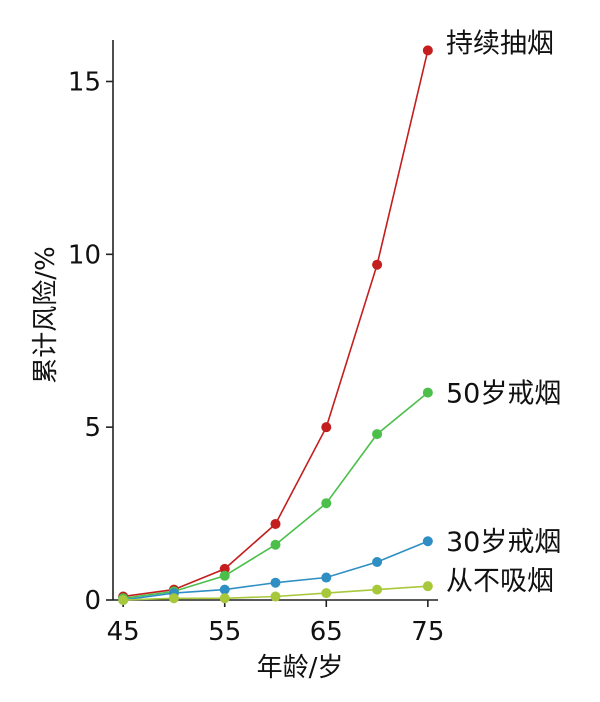  What do you see at coordinates (84, 255) in the screenshot?
I see `y-tick-label: 10` at bounding box center [84, 255].